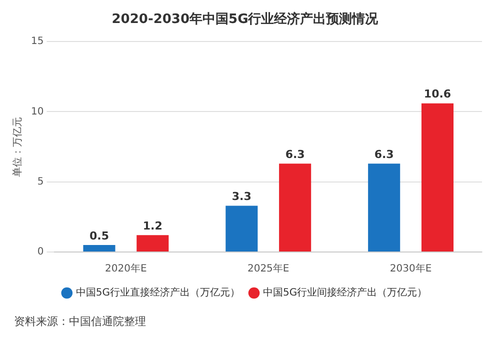 This screenshot has width=500, height=362. I want to click on y-tick-label: 5, so click(40, 182).